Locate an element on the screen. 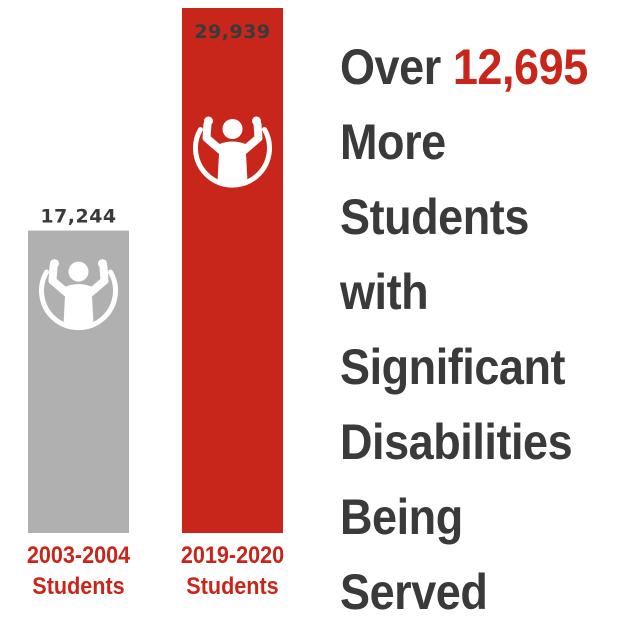 The width and height of the screenshot is (630, 630). headline-line: with is located at coordinates (384, 292).